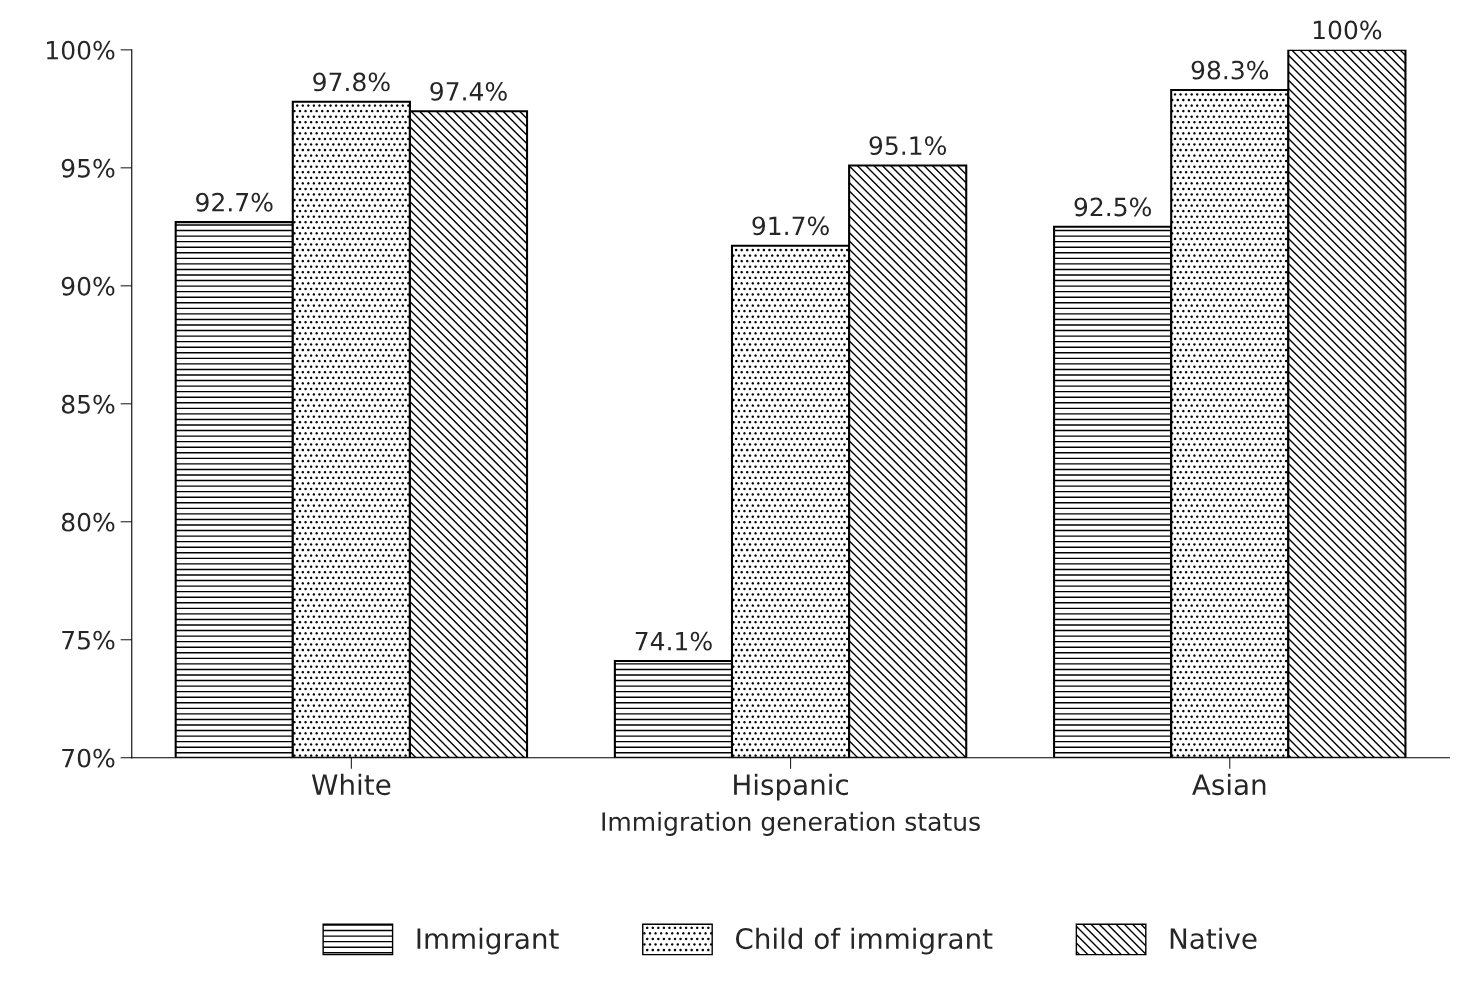 The height and width of the screenshot is (997, 1464). What do you see at coordinates (1229, 784) in the screenshot?
I see `x-tick-label: Asian` at bounding box center [1229, 784].